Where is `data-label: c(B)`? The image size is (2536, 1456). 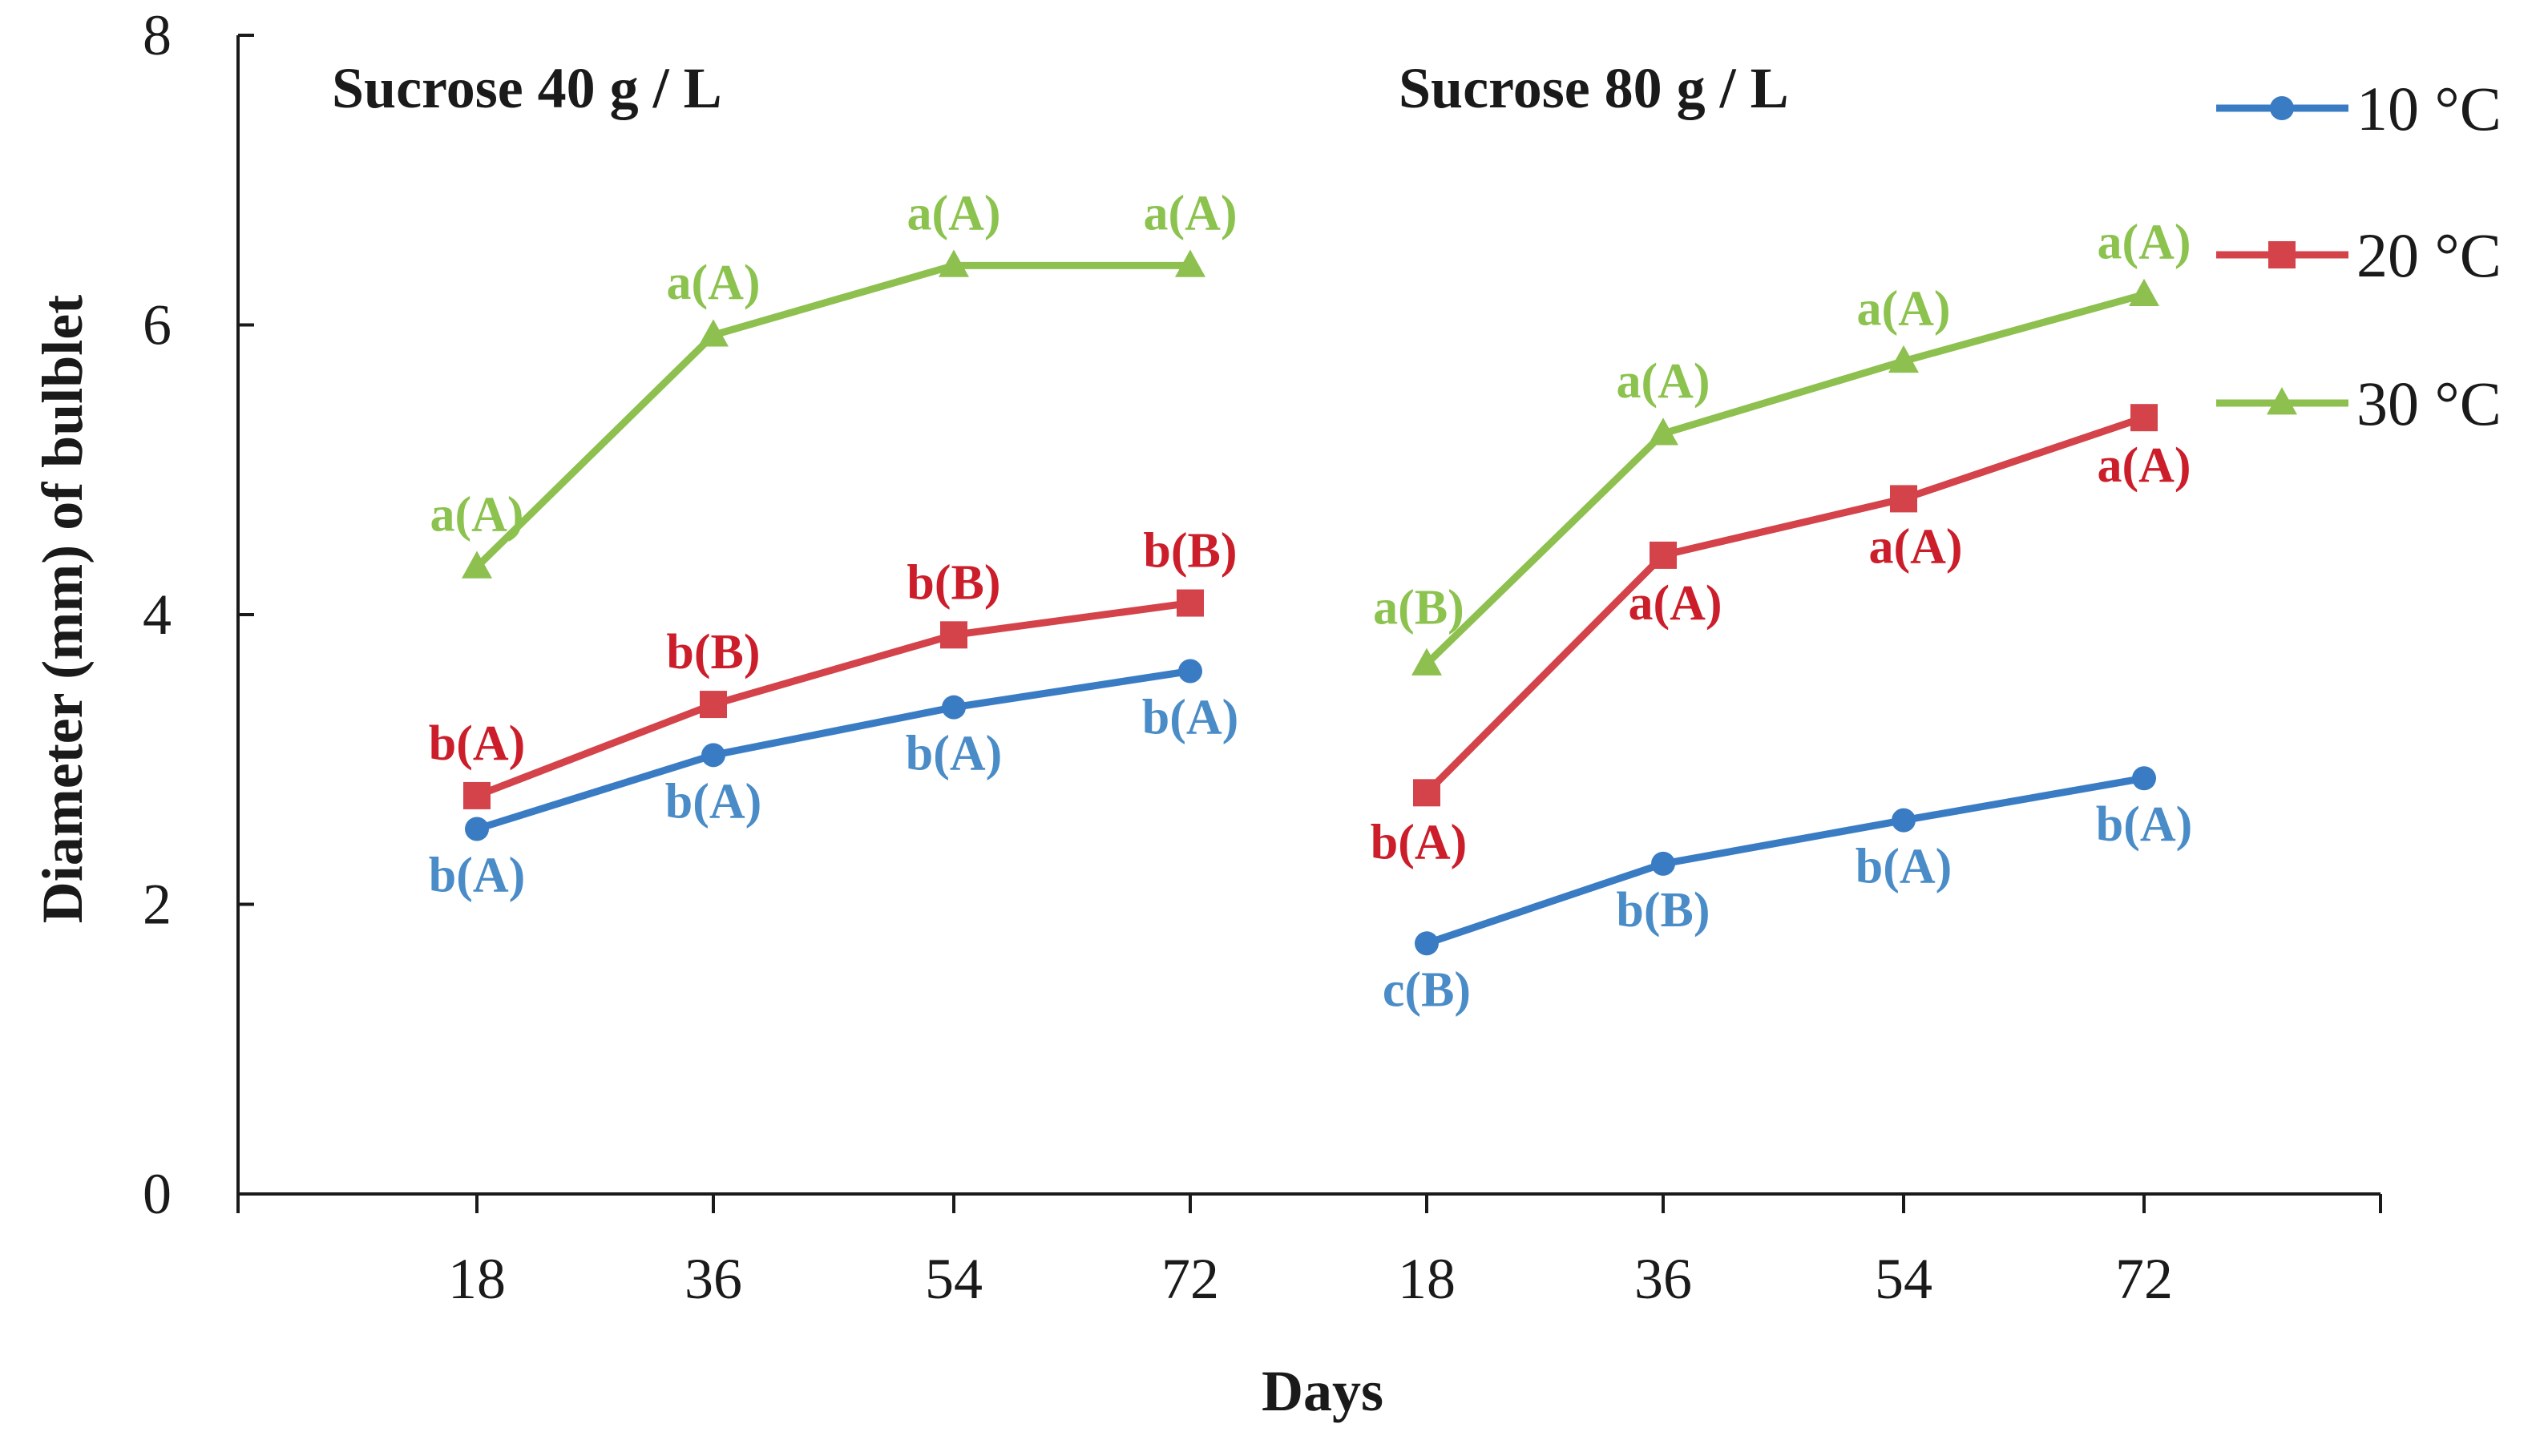
data-label: c(B) is located at coordinates (1427, 990).